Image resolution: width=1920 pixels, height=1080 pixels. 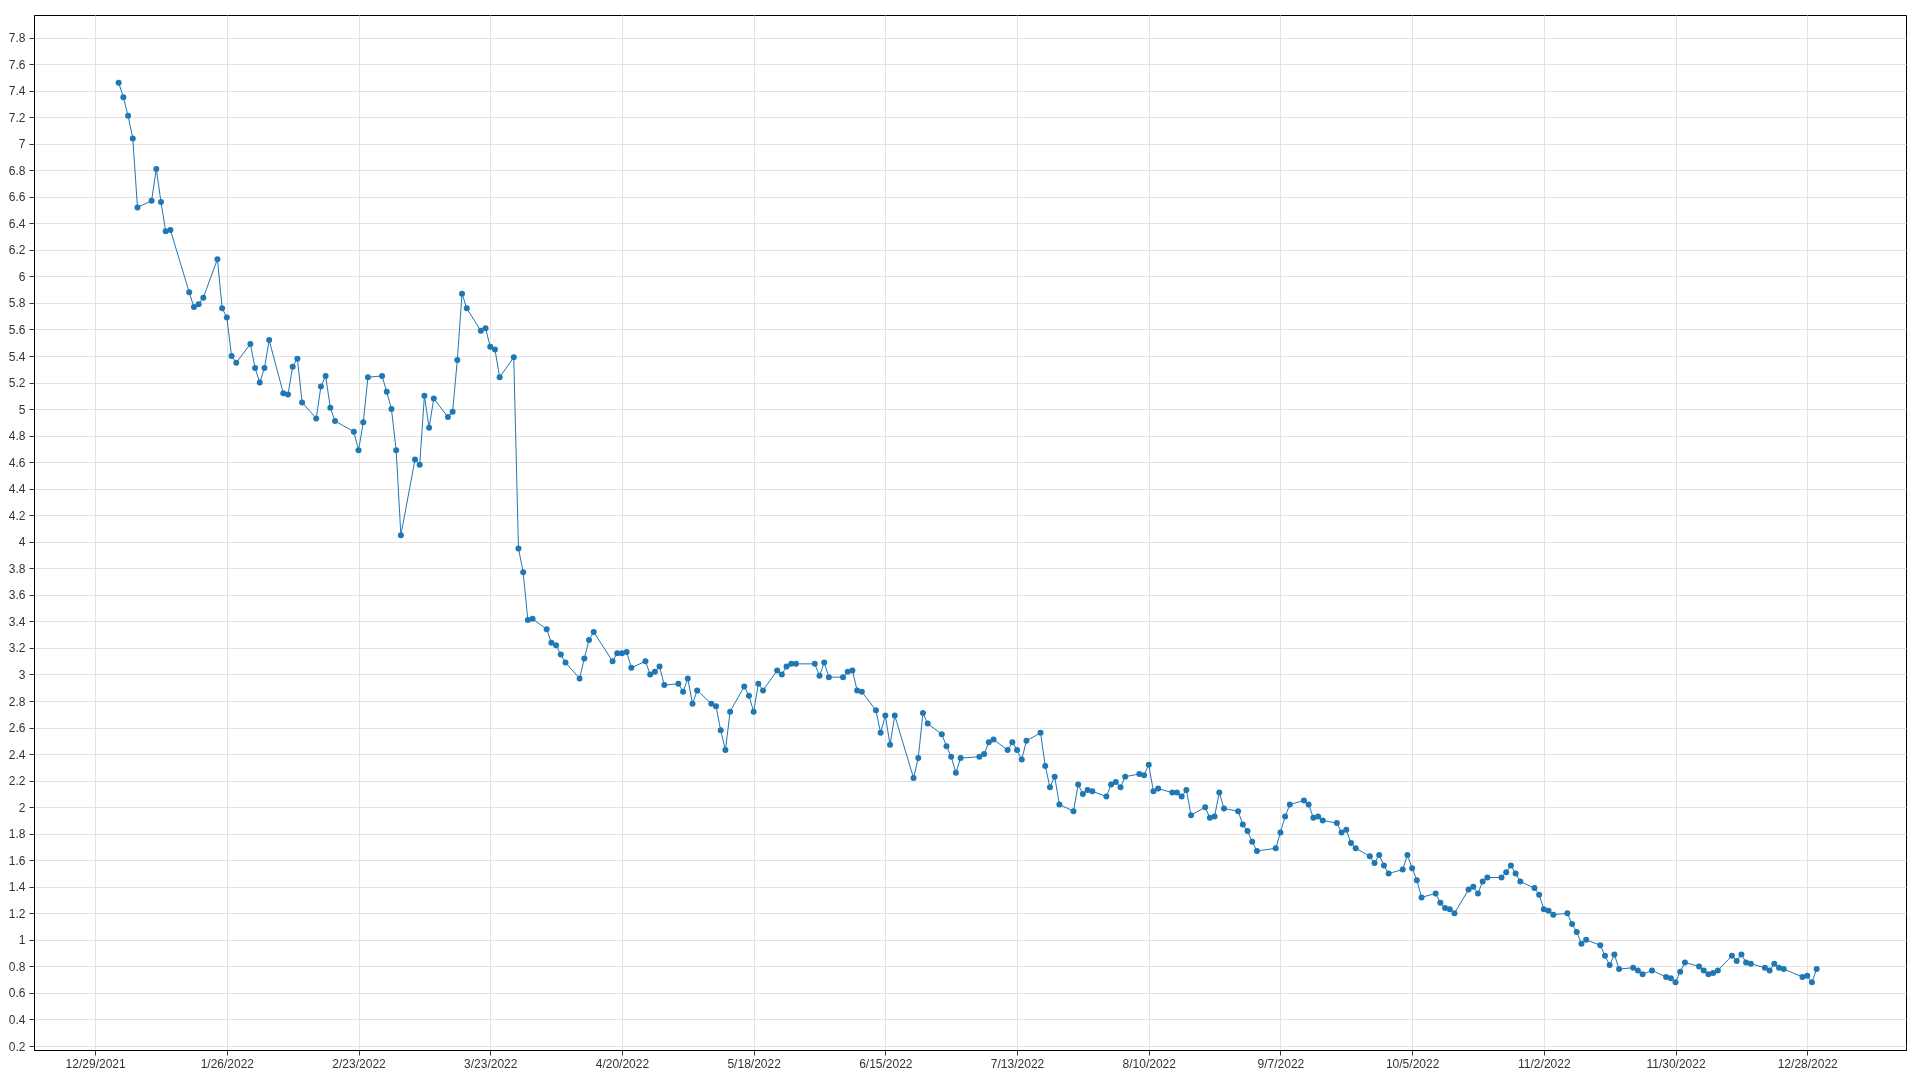 I want to click on y-tick-label: 5.6, so click(x=17, y=329).